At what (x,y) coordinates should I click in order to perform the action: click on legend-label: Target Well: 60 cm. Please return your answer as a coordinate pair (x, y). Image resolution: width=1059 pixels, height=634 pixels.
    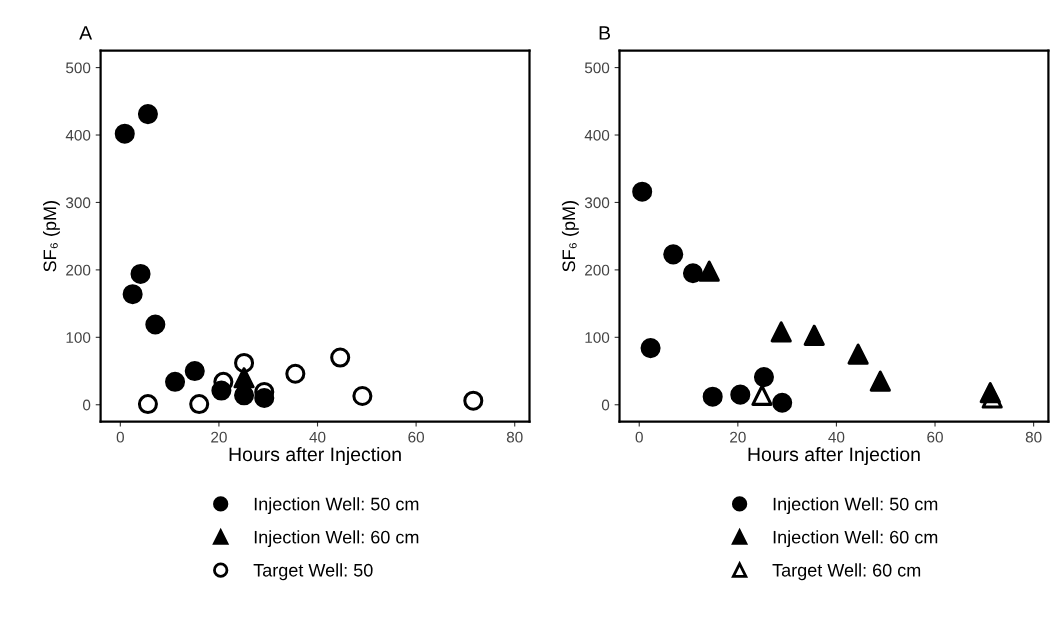
    Looking at the image, I should click on (846, 572).